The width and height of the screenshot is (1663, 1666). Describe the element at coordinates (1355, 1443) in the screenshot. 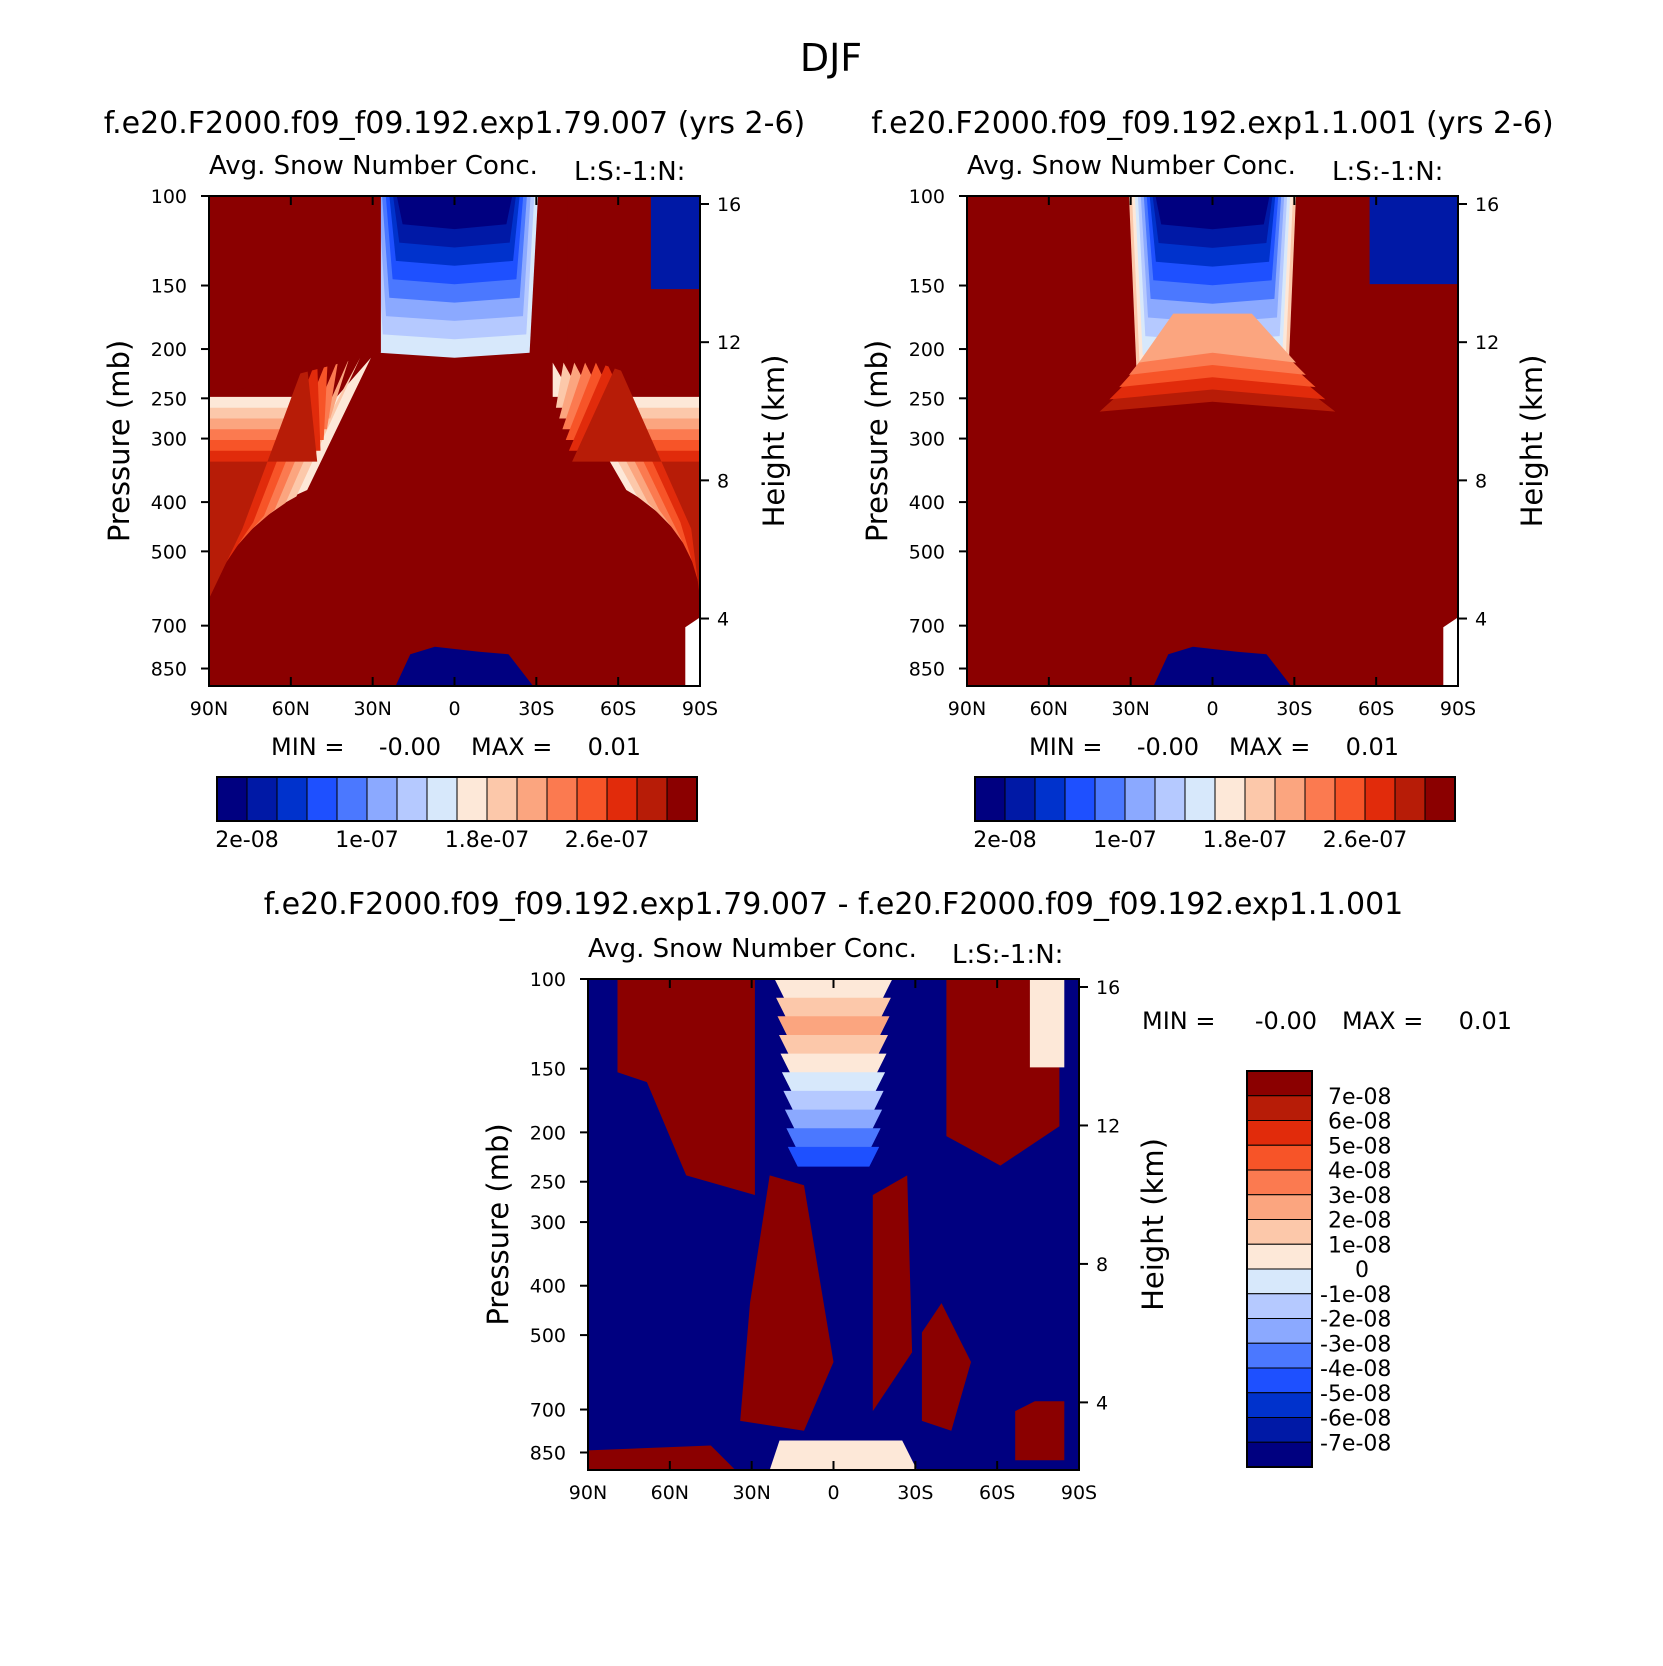

I see `colorbar-label: -7e-08` at that location.